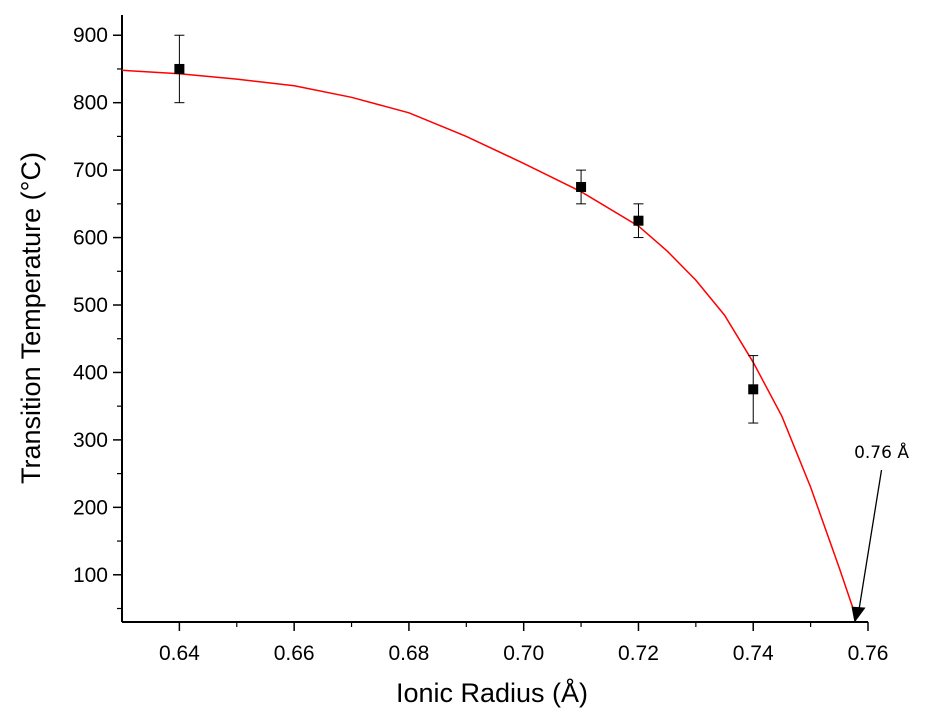 This screenshot has height=715, width=928. What do you see at coordinates (90, 170) in the screenshot?
I see `y-tick-label: 700` at bounding box center [90, 170].